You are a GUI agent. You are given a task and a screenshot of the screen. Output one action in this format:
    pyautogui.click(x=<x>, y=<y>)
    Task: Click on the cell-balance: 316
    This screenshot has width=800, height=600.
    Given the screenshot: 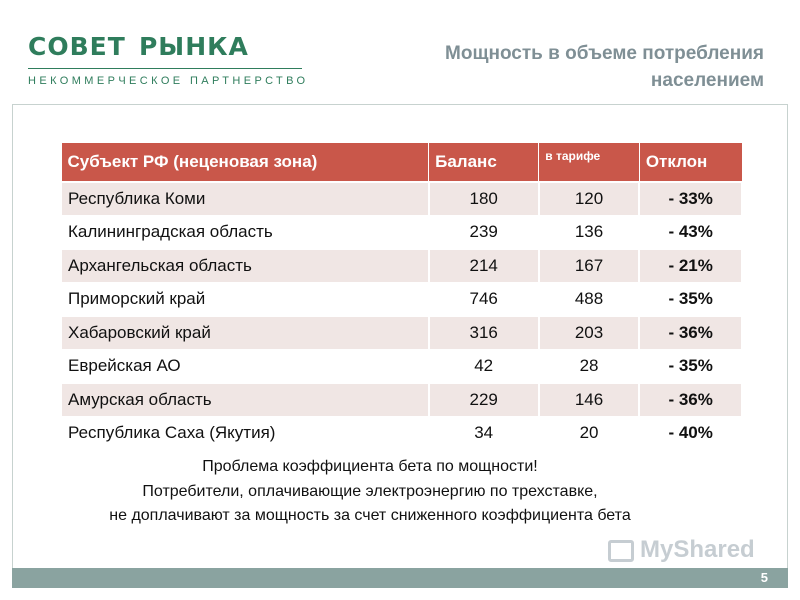 What is the action you would take?
    pyautogui.click(x=483, y=333)
    